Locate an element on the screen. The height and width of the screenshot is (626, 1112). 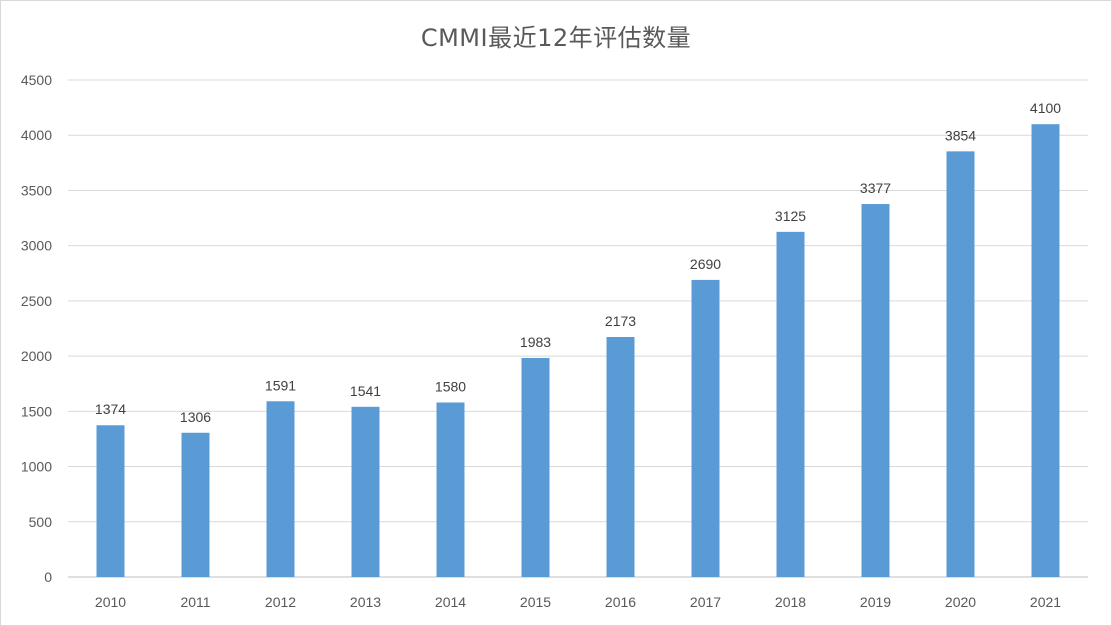
bar-2010 is located at coordinates (110, 501).